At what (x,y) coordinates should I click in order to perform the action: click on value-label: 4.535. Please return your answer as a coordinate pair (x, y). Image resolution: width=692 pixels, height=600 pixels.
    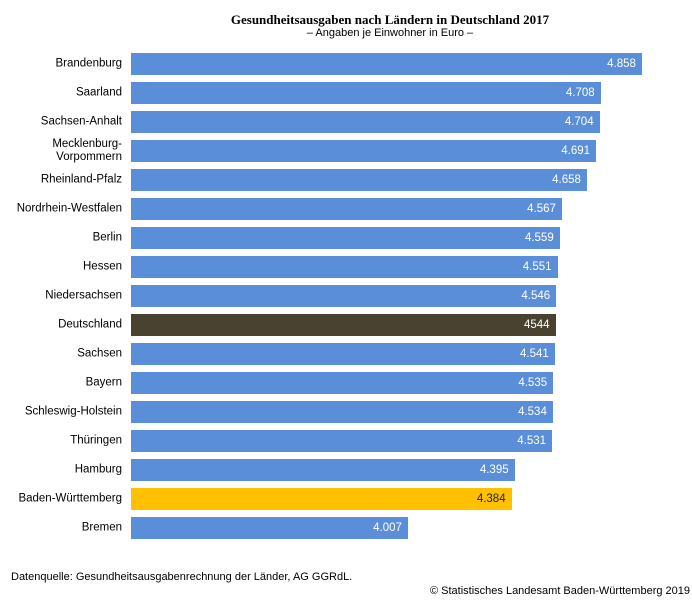
    Looking at the image, I should click on (533, 383).